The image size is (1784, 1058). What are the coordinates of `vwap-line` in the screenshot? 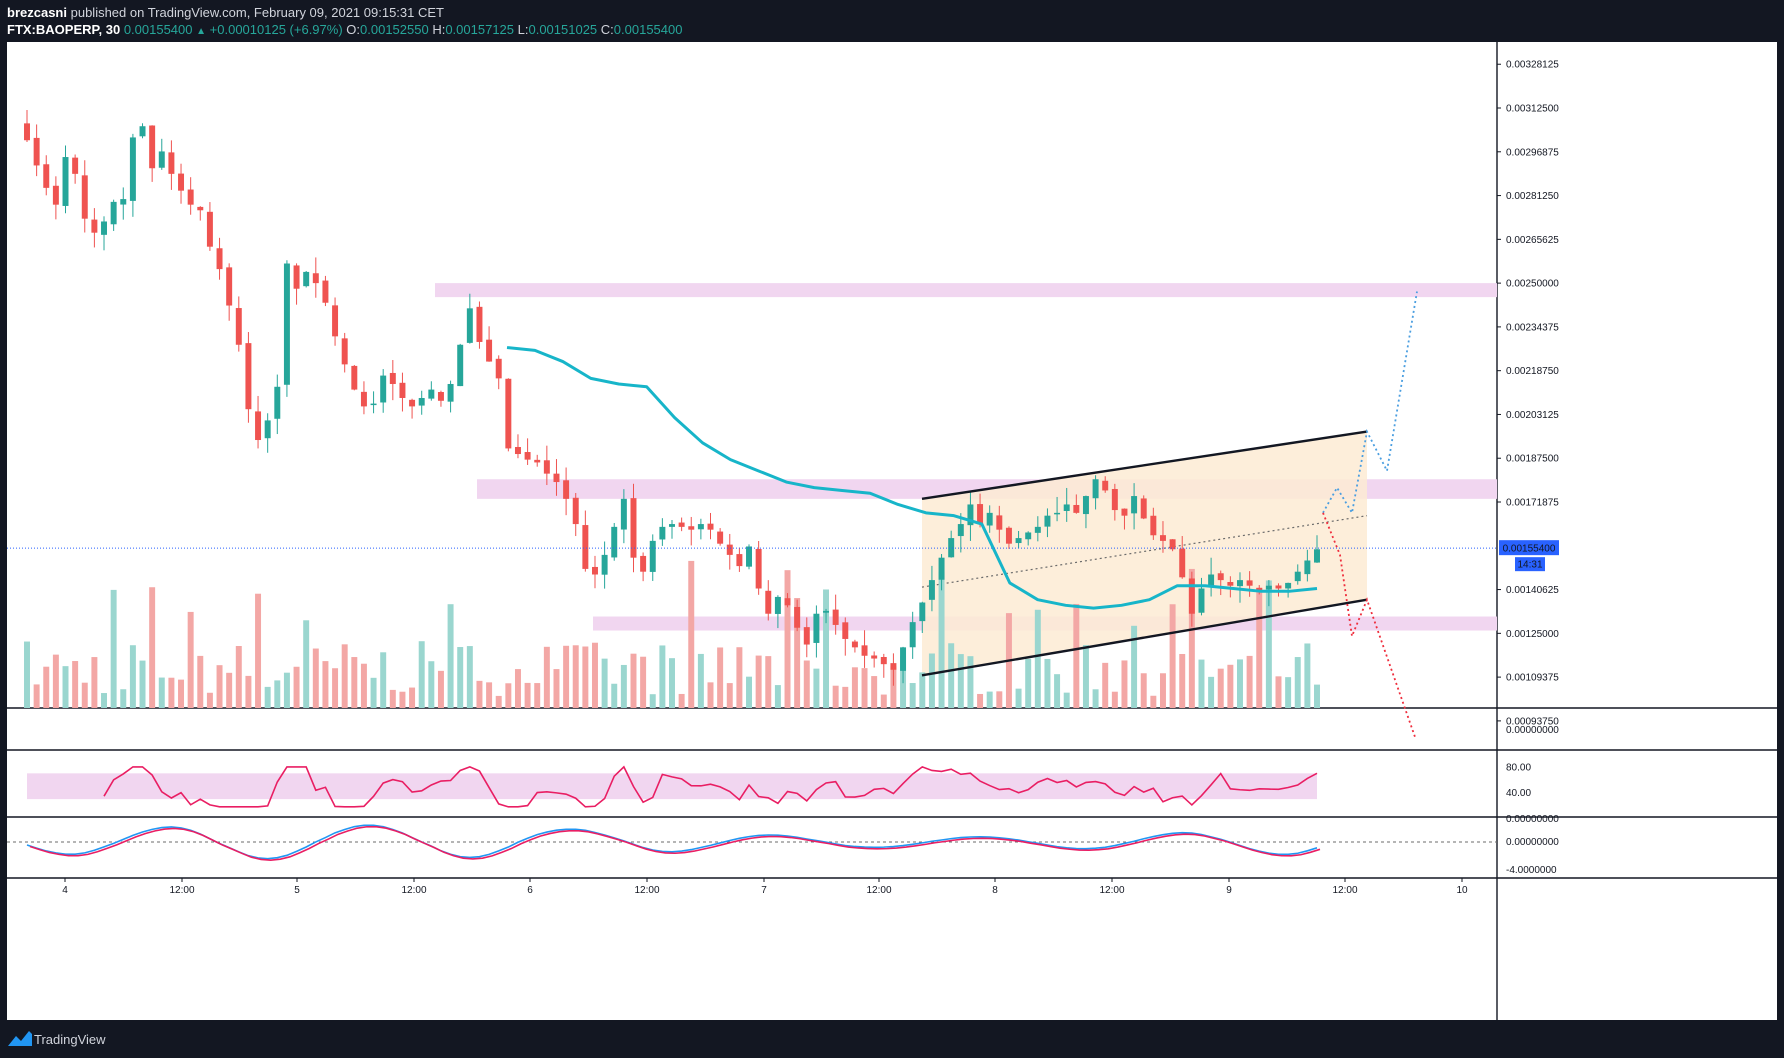 It's located at (912, 478).